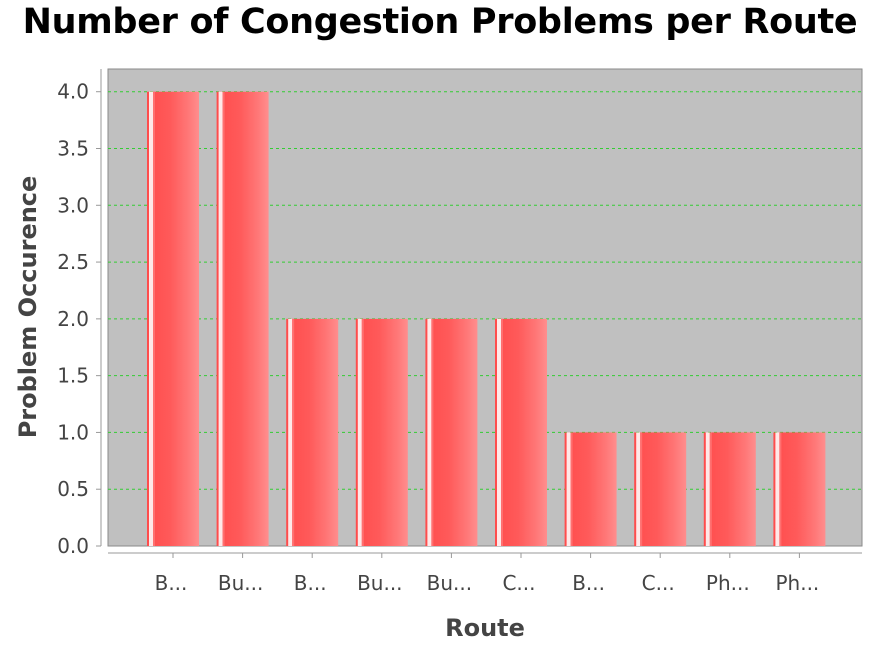 The width and height of the screenshot is (880, 650). What do you see at coordinates (440, 22) in the screenshot?
I see `chart-title: Number of Congestion Problems per Route` at bounding box center [440, 22].